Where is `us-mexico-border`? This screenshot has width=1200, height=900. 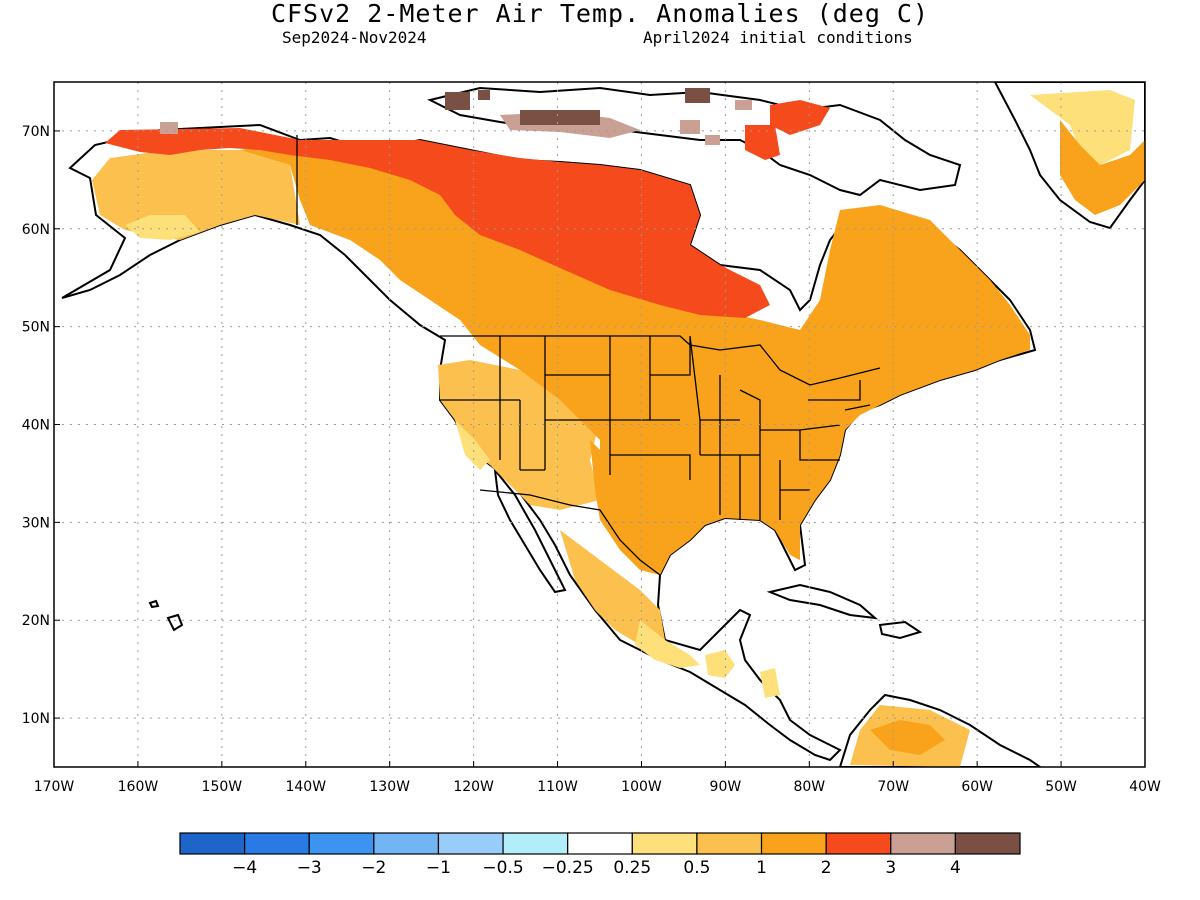 us-mexico-border is located at coordinates (570, 532).